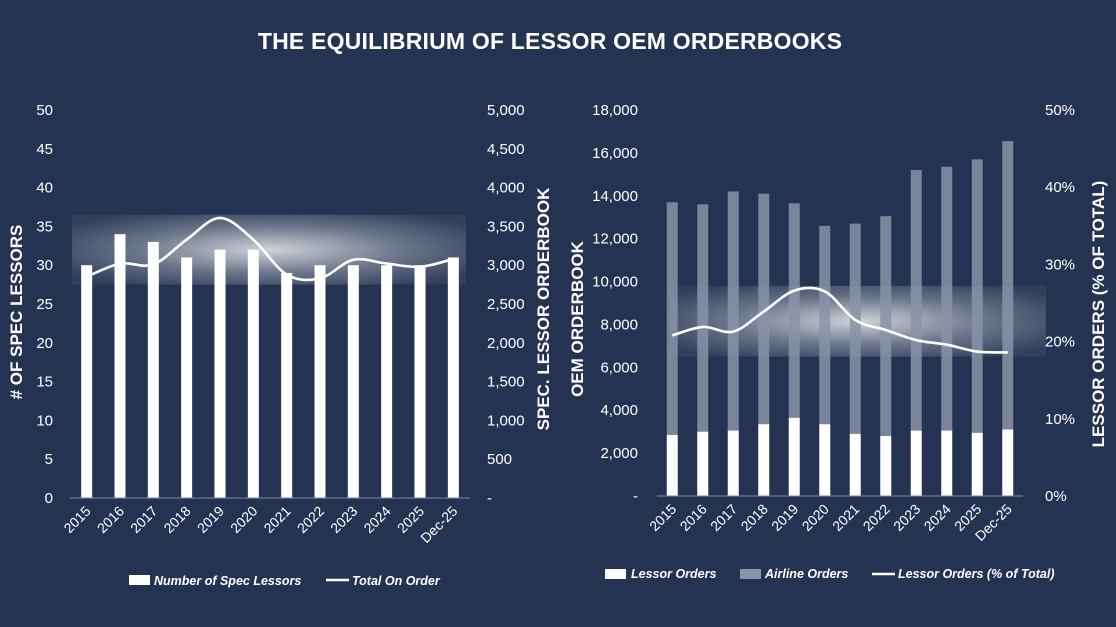 The height and width of the screenshot is (627, 1116). I want to click on y-tick-label: 25, so click(44, 304).